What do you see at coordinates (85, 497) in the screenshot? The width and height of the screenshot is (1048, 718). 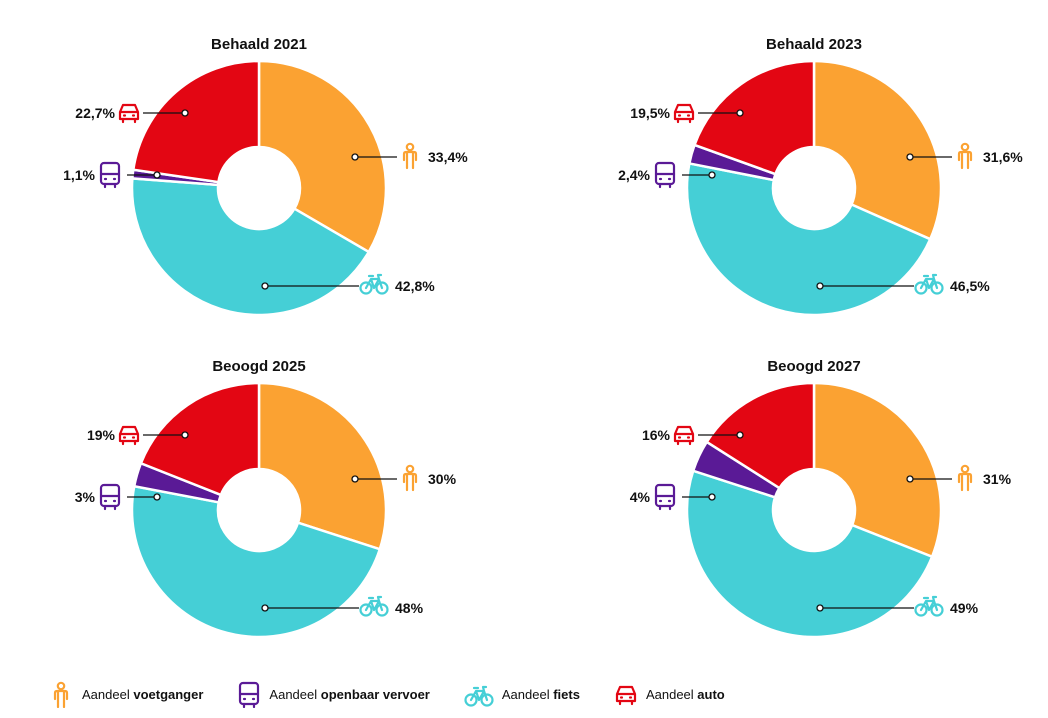 I see `data-label: 3%` at bounding box center [85, 497].